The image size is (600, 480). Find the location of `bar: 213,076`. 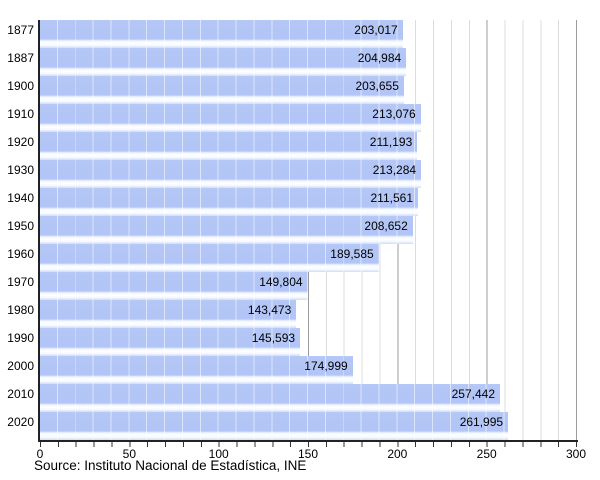

bar: 213,076 is located at coordinates (230, 118).